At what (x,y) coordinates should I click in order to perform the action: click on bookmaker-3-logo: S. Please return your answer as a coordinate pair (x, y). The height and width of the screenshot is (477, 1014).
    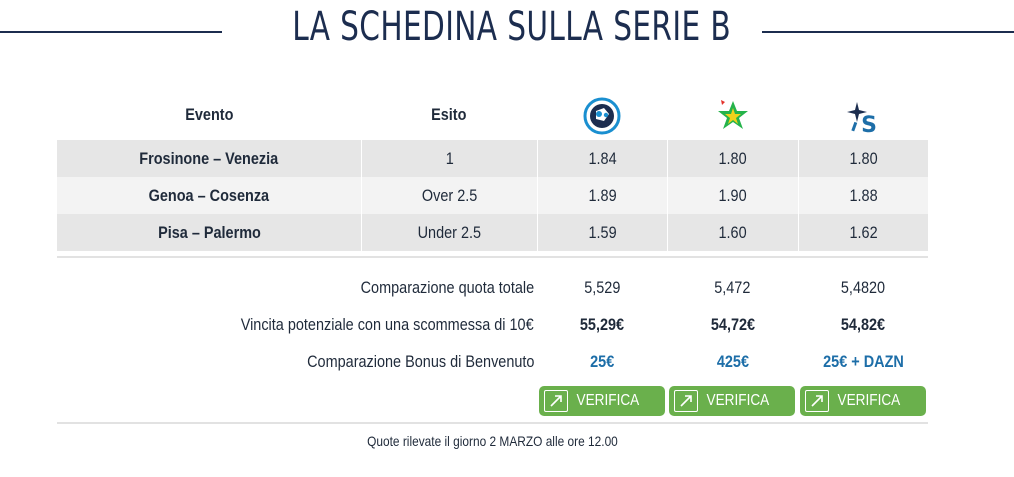
    Looking at the image, I should click on (863, 116).